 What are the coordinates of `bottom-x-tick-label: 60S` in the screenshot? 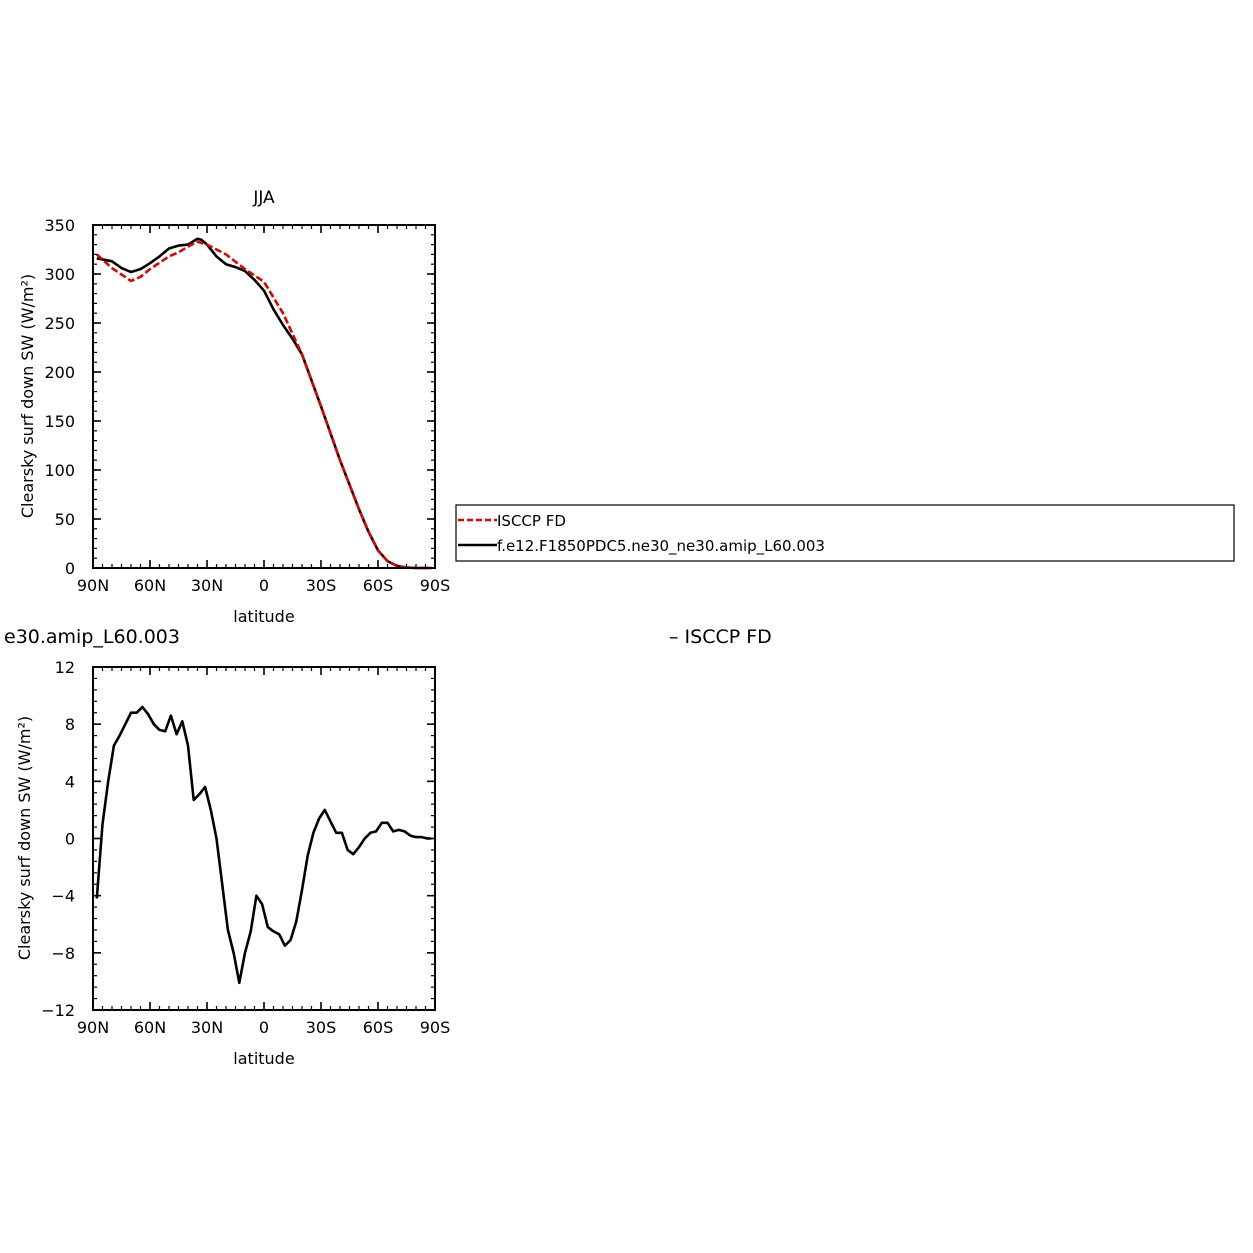 It's located at (378, 1027).